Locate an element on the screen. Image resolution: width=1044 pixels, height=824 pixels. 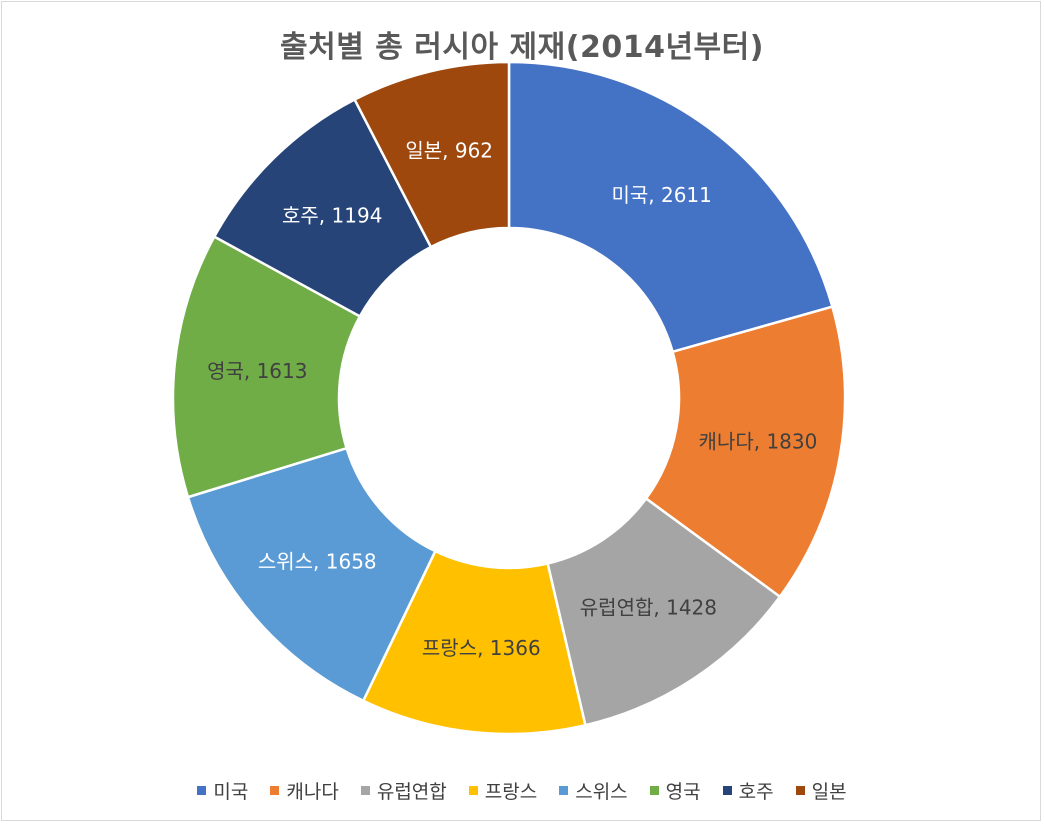
legend-label: 프랑스 is located at coordinates (511, 792).